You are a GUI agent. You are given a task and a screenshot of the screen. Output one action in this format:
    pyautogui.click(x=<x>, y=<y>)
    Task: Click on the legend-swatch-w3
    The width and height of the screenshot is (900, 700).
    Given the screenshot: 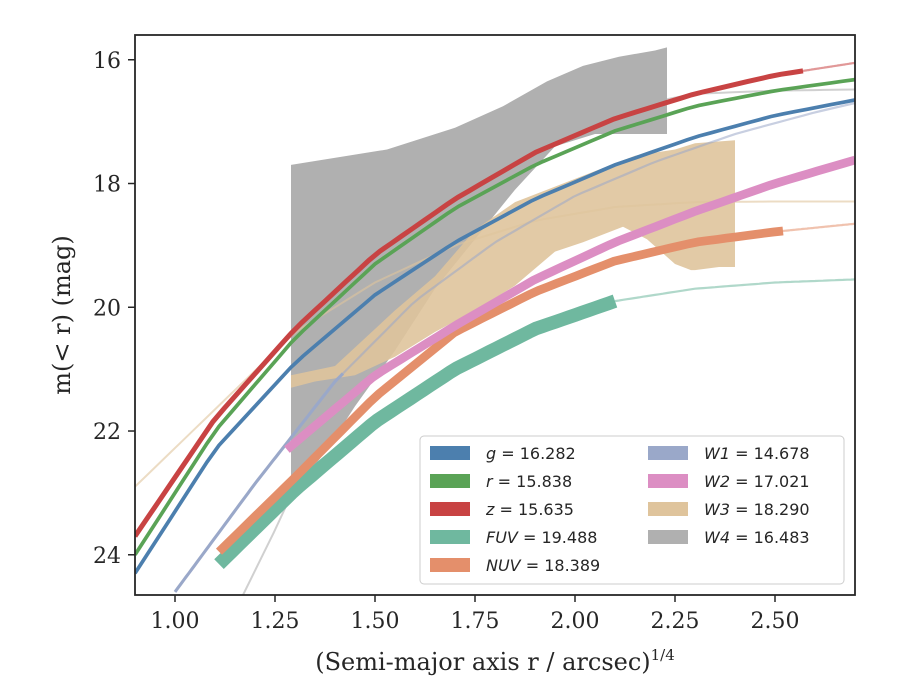 What is the action you would take?
    pyautogui.click(x=668, y=509)
    